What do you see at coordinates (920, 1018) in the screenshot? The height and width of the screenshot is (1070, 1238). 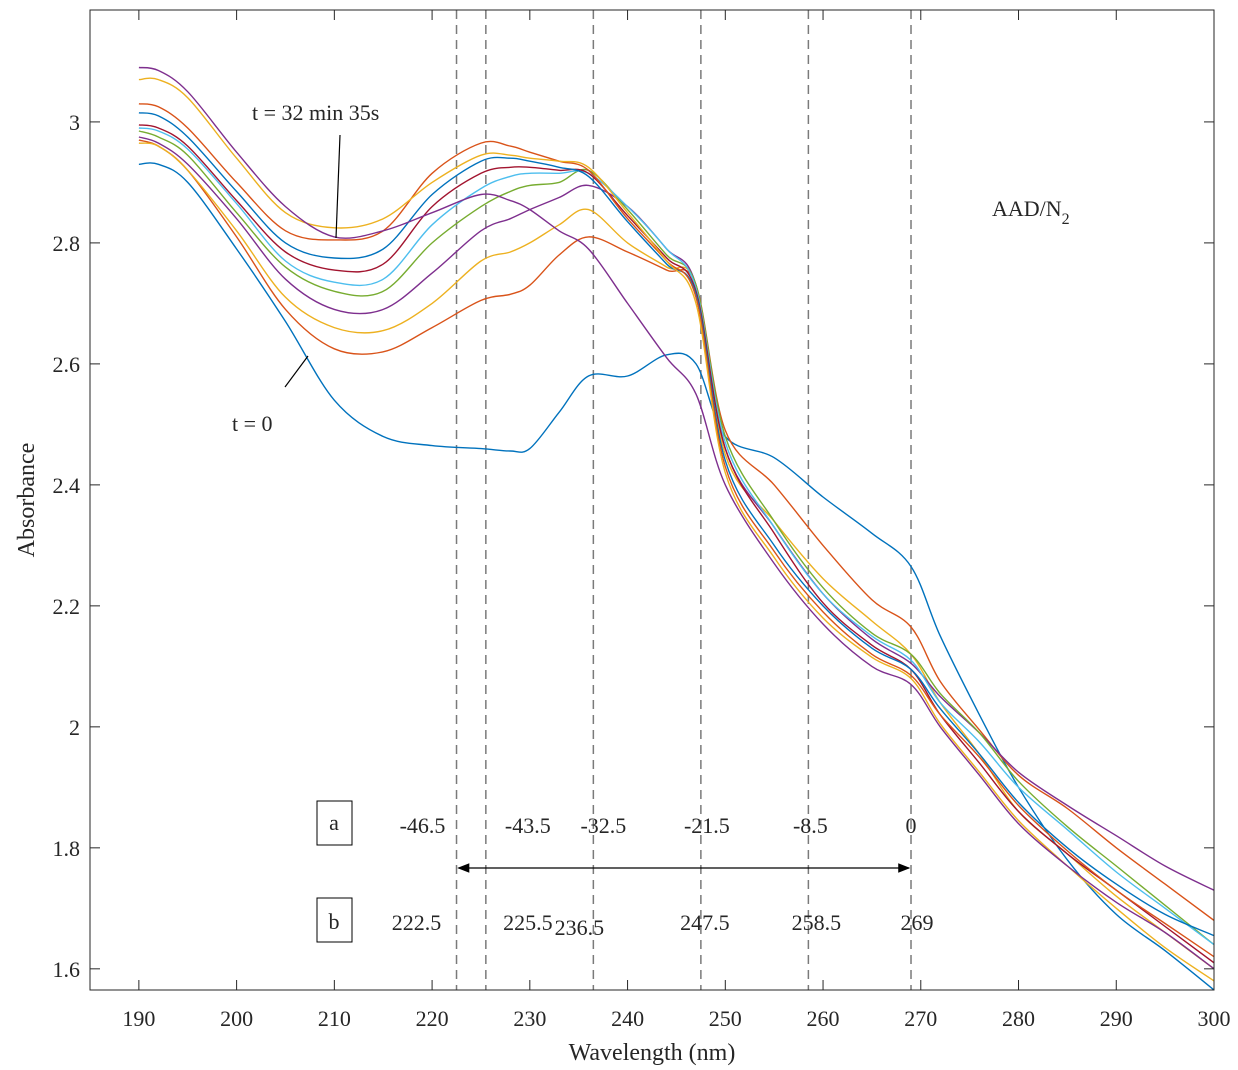 I see `x-tick-label-8: 270` at bounding box center [920, 1018].